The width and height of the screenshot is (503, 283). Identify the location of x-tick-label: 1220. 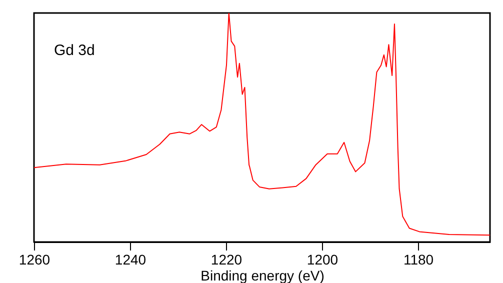
(226, 260).